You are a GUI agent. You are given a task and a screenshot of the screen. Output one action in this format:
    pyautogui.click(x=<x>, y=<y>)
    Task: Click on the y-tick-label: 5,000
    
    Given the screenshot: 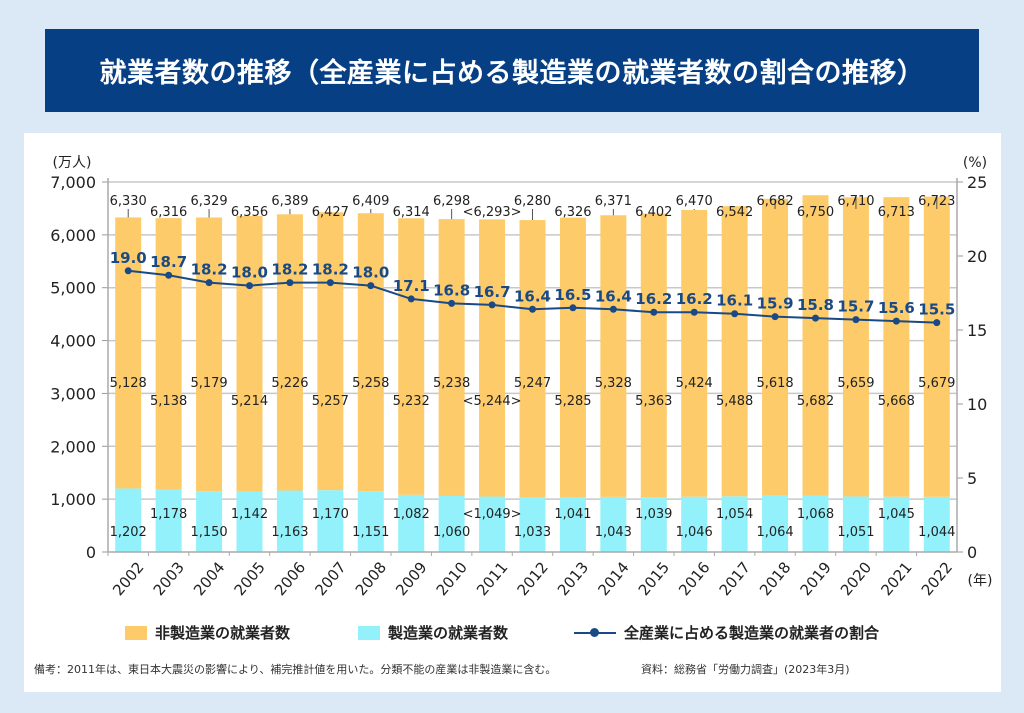 What is the action you would take?
    pyautogui.click(x=73, y=288)
    